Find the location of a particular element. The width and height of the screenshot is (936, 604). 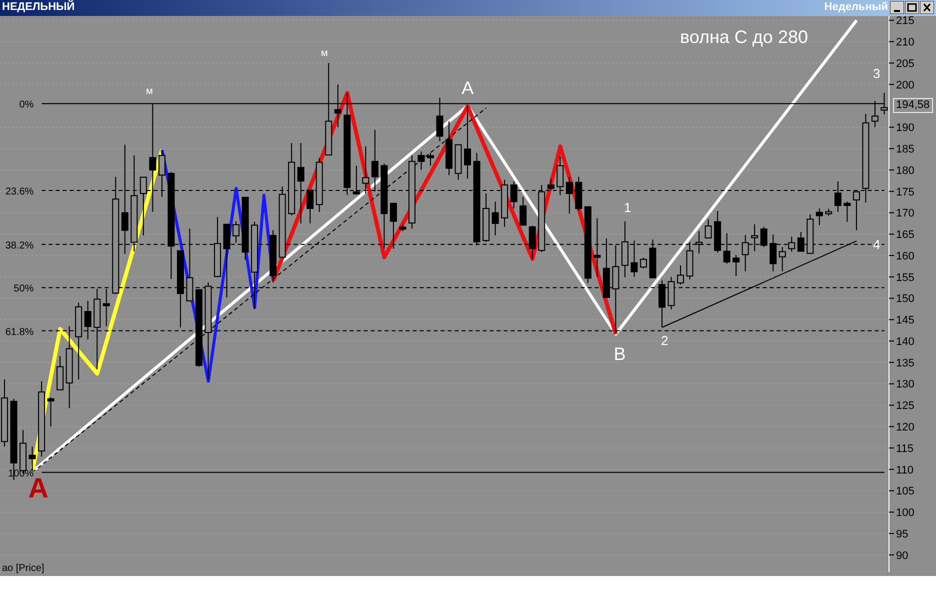

y-tick-label: 165 is located at coordinates (905, 235).